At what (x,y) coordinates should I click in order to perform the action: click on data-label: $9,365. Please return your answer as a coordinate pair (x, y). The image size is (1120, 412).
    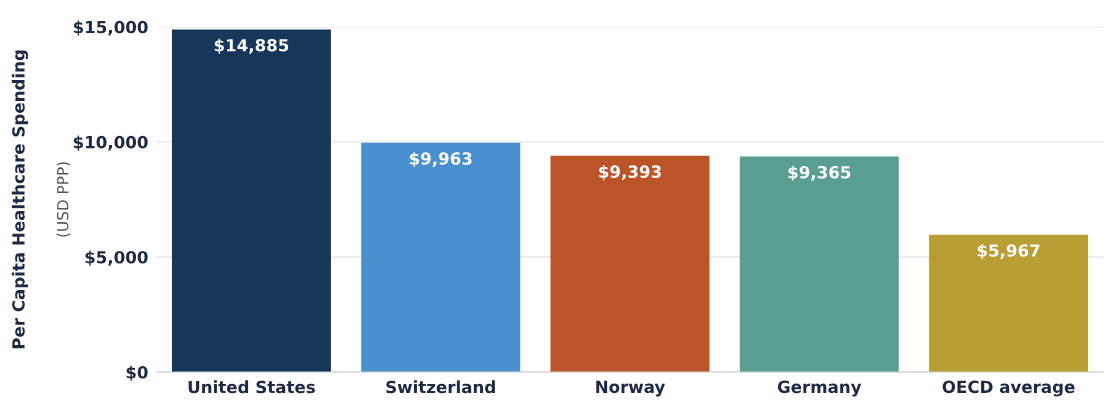
    Looking at the image, I should click on (819, 173).